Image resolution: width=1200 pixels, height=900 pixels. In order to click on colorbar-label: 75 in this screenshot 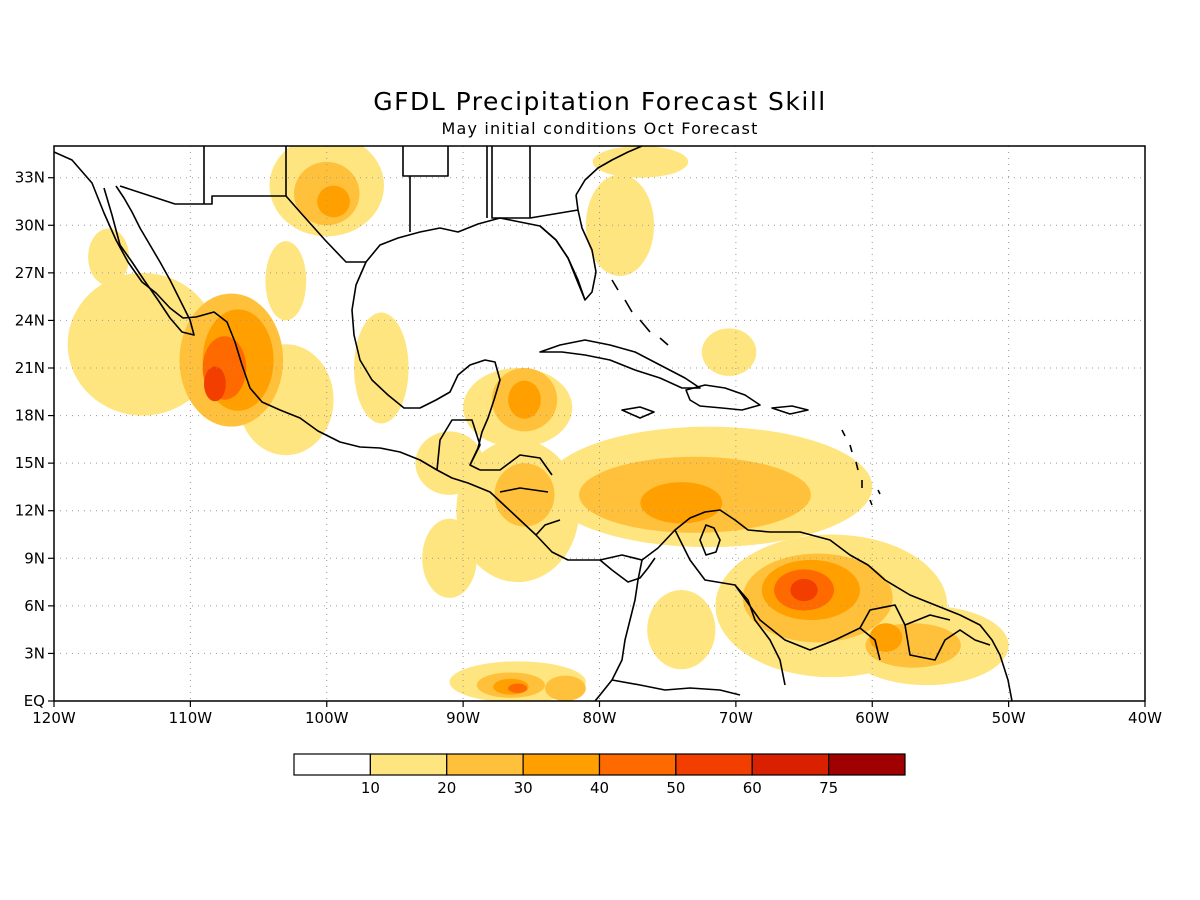, I will do `click(828, 788)`.